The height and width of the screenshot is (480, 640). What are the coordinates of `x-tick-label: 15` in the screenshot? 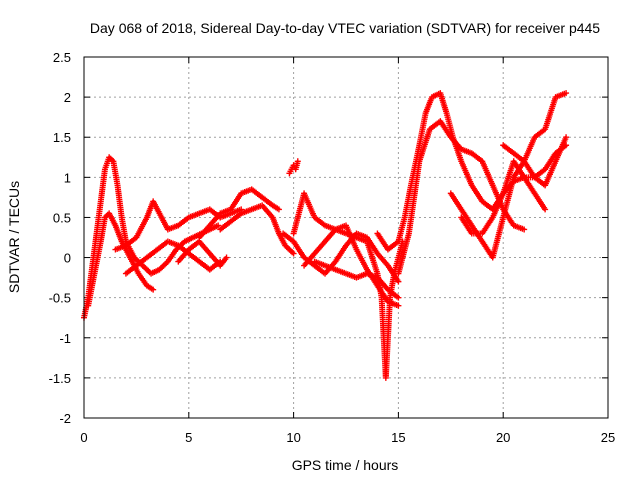 It's located at (398, 437).